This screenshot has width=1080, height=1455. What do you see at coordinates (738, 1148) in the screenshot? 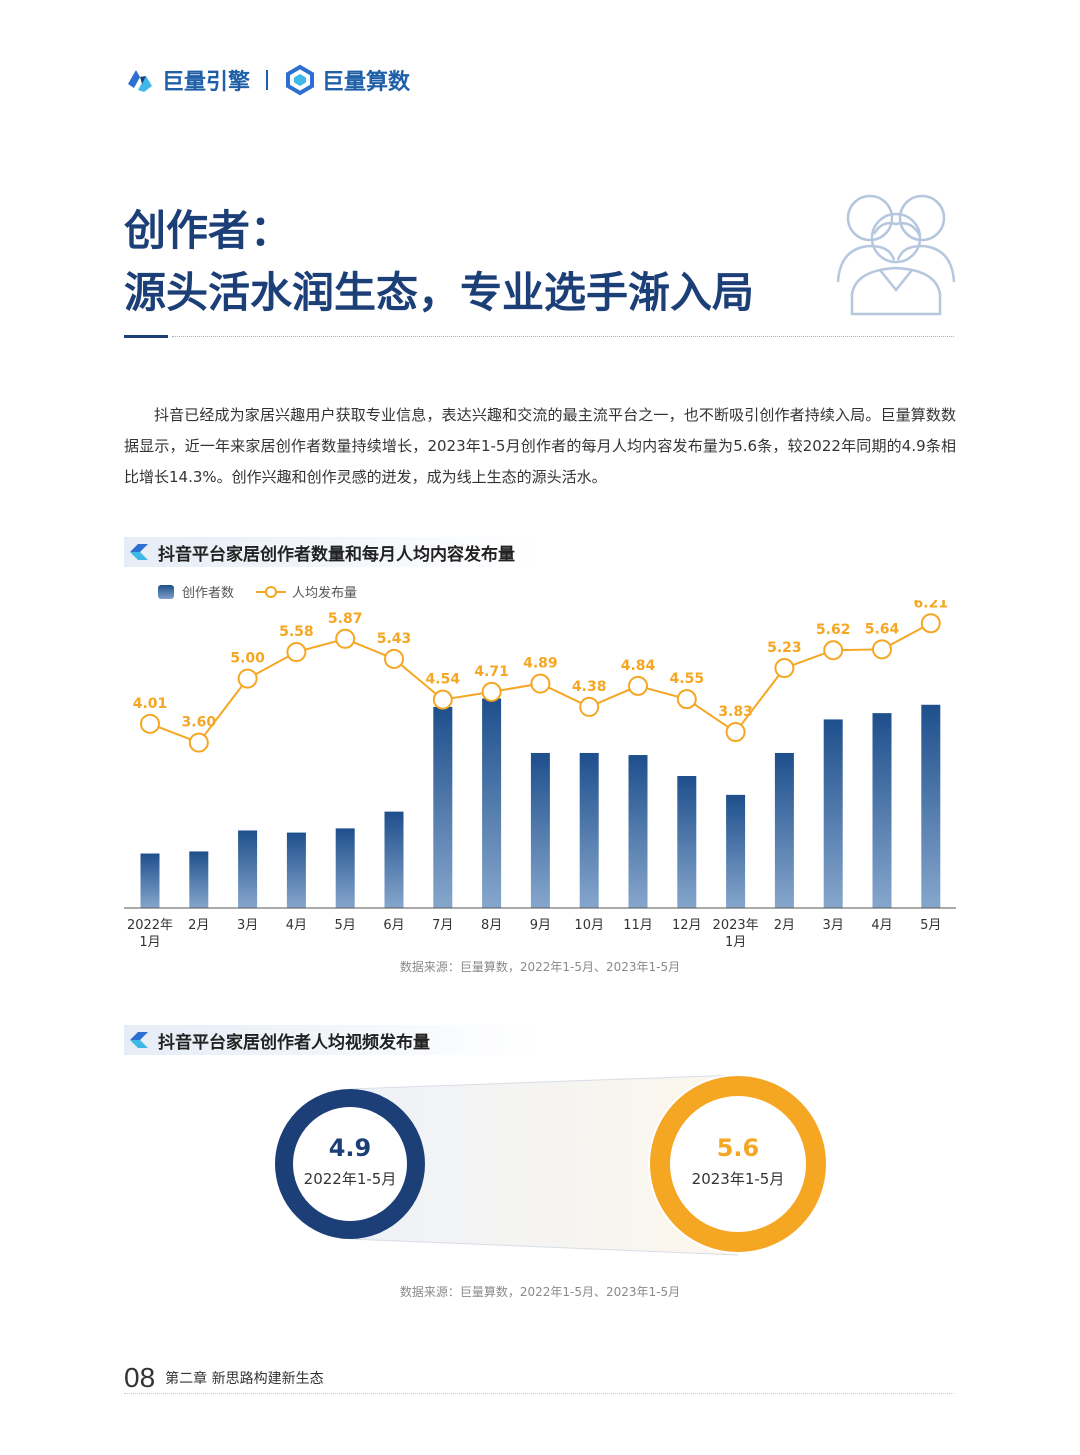
I see `donut-2023-value: 5.6` at bounding box center [738, 1148].